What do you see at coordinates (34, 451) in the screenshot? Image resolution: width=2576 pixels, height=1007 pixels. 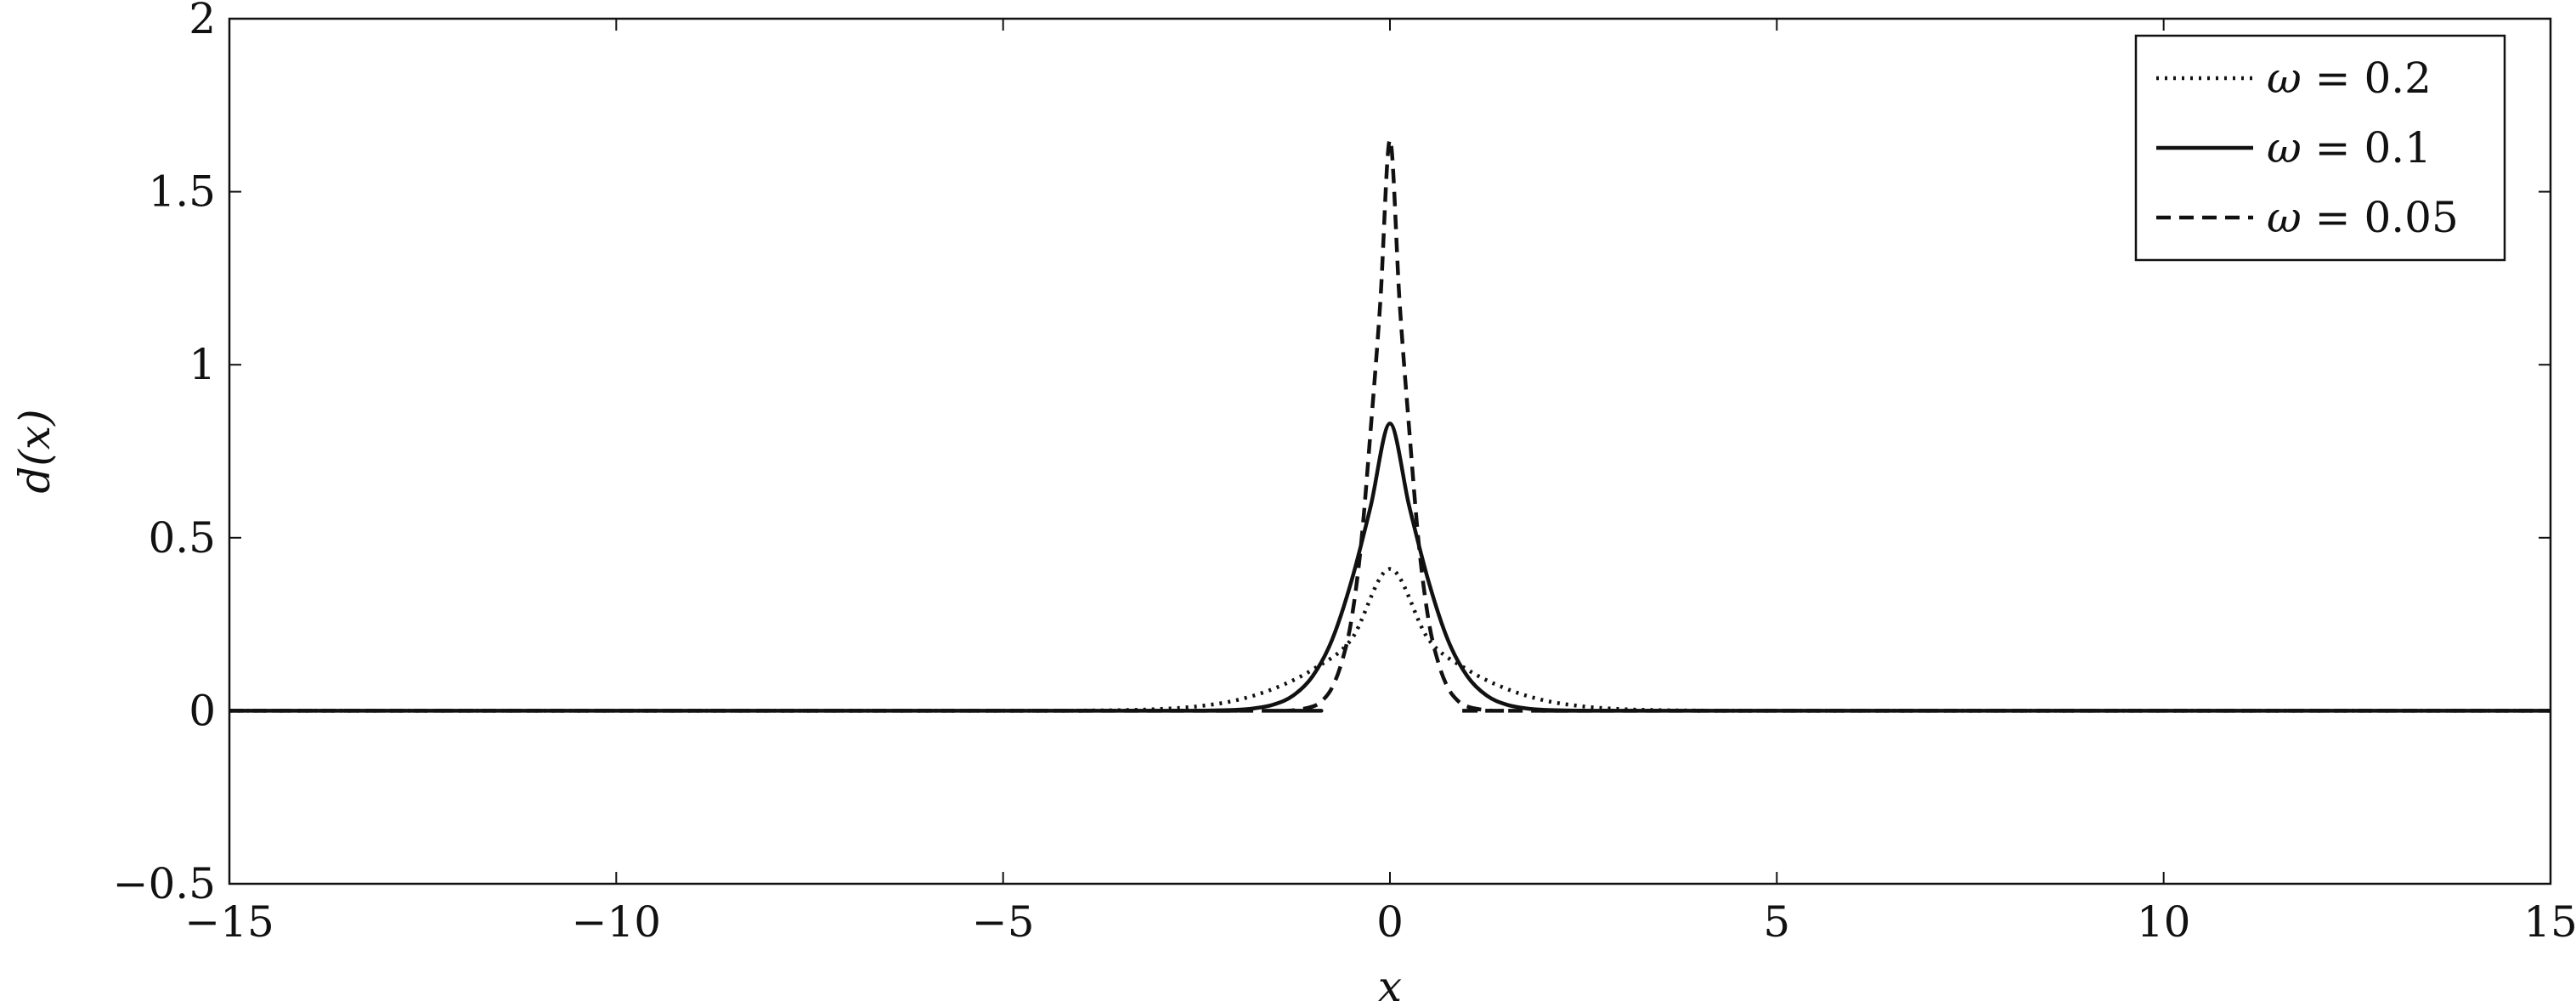 I see `y-axis-title: d(x)` at bounding box center [34, 451].